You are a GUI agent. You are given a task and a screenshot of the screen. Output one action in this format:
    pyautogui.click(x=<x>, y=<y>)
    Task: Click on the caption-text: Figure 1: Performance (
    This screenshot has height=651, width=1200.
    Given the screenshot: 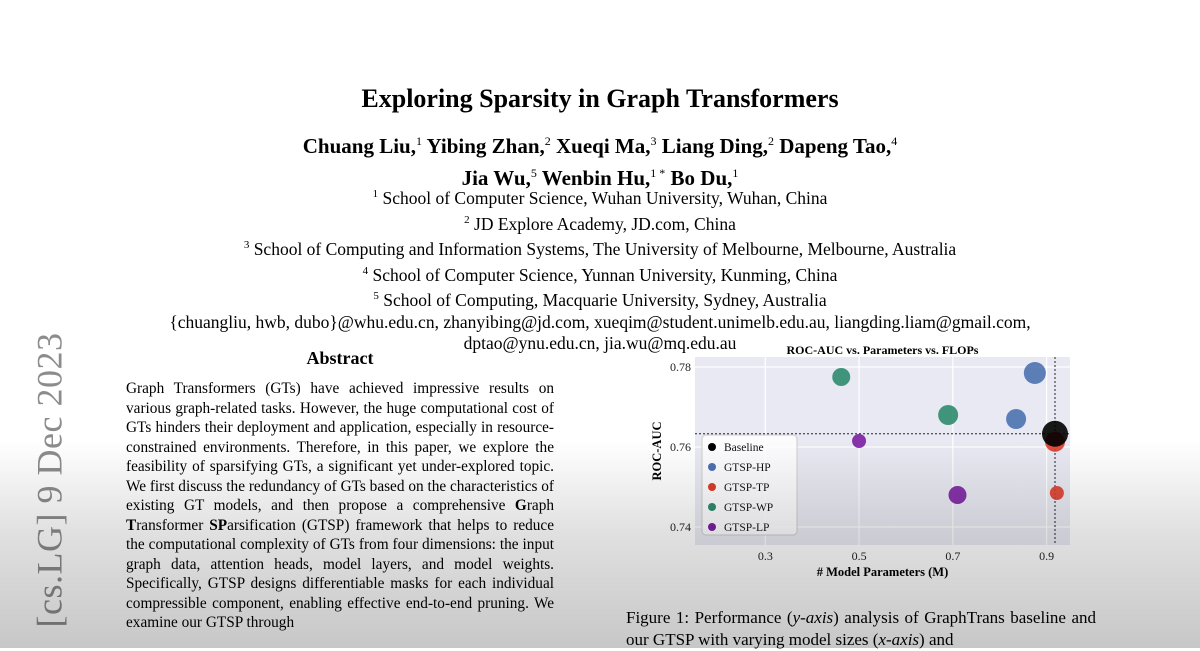 What is the action you would take?
    pyautogui.click(x=709, y=617)
    